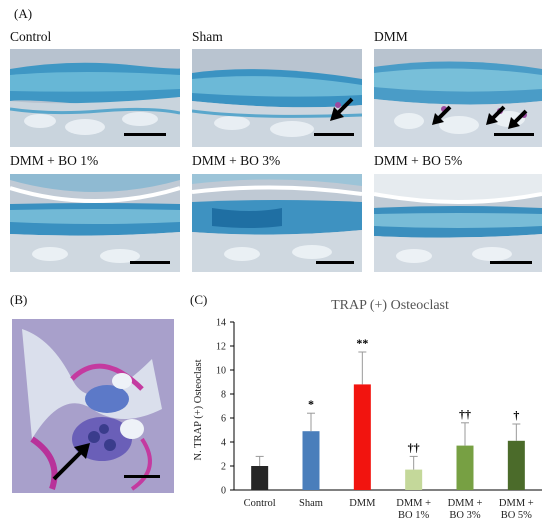  What do you see at coordinates (390, 305) in the screenshot?
I see `chart-title: TRAP (+) Osteoclast` at bounding box center [390, 305].